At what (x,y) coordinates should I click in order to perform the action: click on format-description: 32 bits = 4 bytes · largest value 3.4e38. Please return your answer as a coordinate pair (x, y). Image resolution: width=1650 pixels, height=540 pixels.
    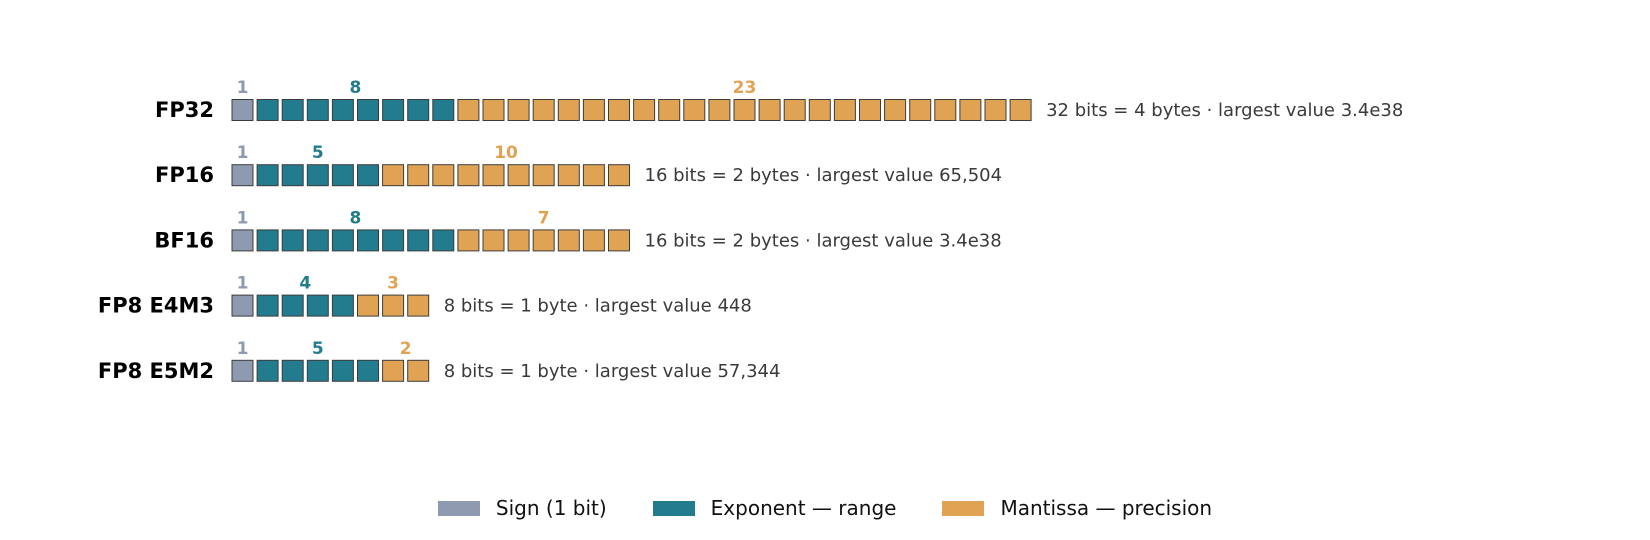
    Looking at the image, I should click on (1224, 110).